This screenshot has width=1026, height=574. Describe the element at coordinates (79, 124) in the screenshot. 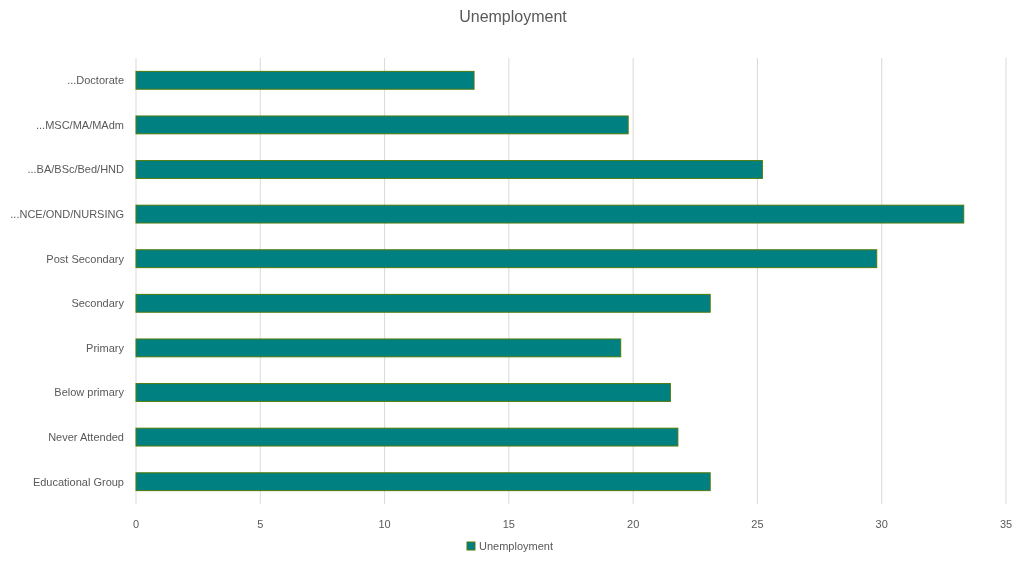

I see `y-tick-label: ...MSC/MA/MAdm` at that location.